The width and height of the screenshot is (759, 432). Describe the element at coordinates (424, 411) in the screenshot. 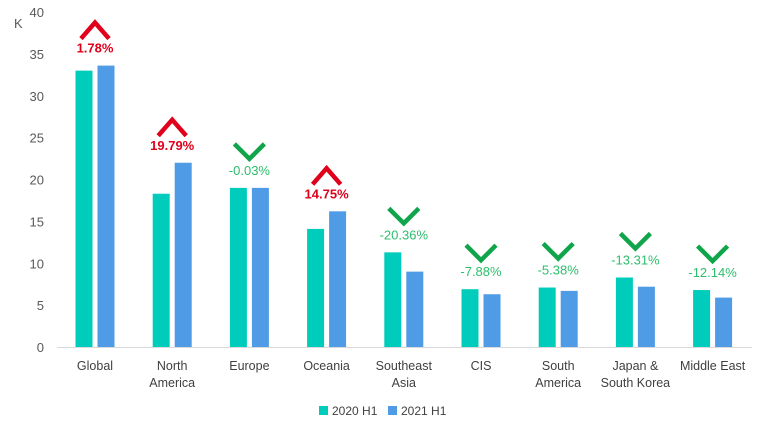

I see `legend-label: 2021 H1` at that location.